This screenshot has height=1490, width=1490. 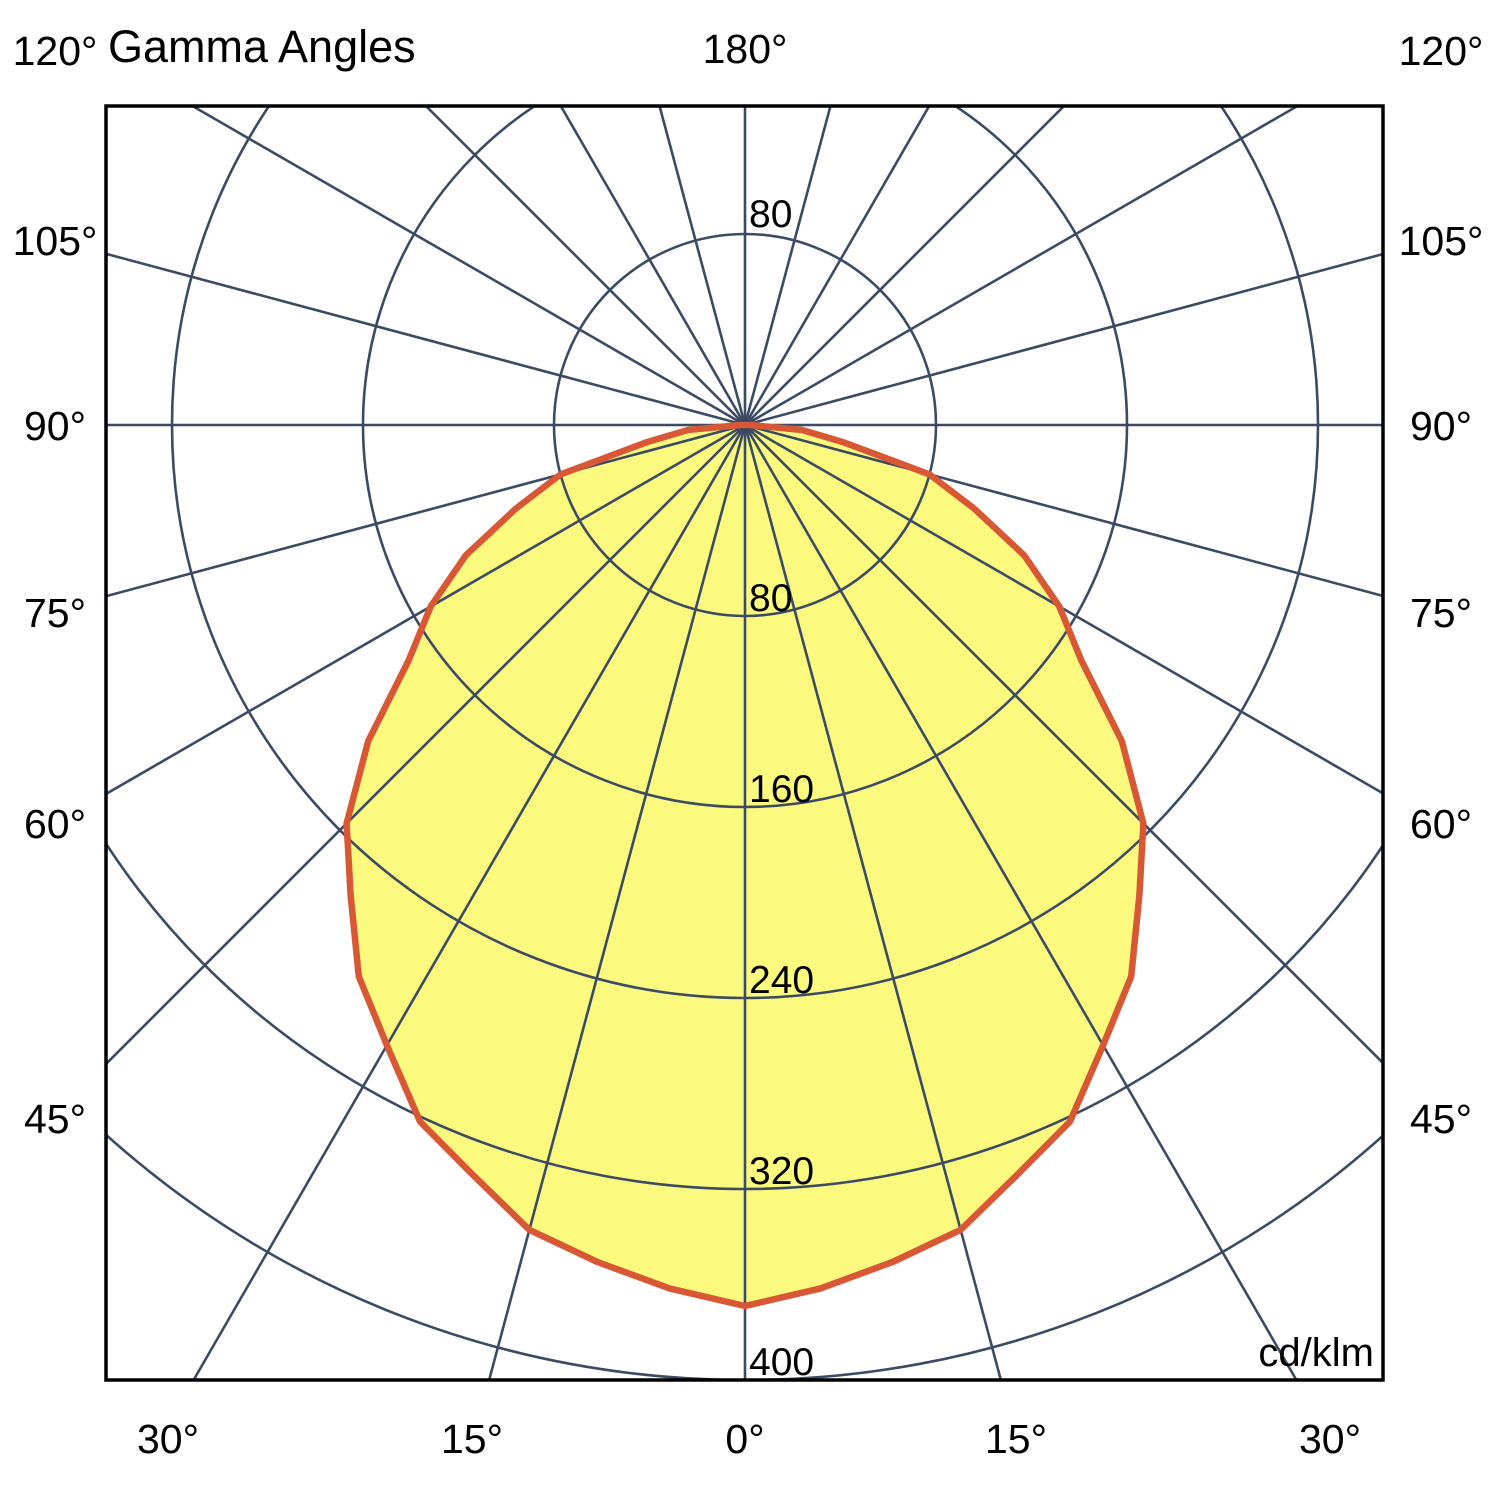 I want to click on axis-label-left: 90°, so click(x=55, y=426).